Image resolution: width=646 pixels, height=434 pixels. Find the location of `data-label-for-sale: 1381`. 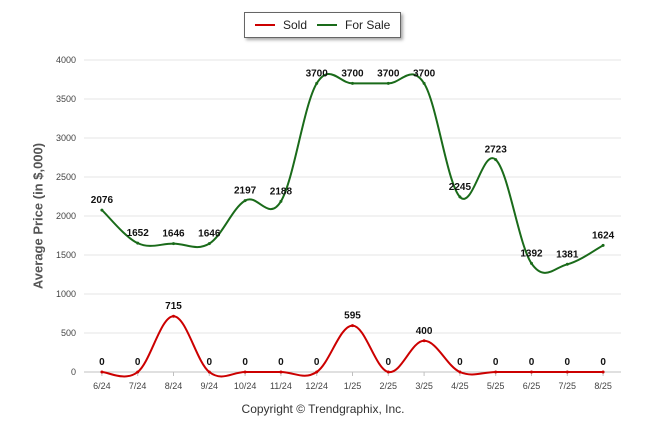

data-label-for-sale: 1381 is located at coordinates (567, 254).